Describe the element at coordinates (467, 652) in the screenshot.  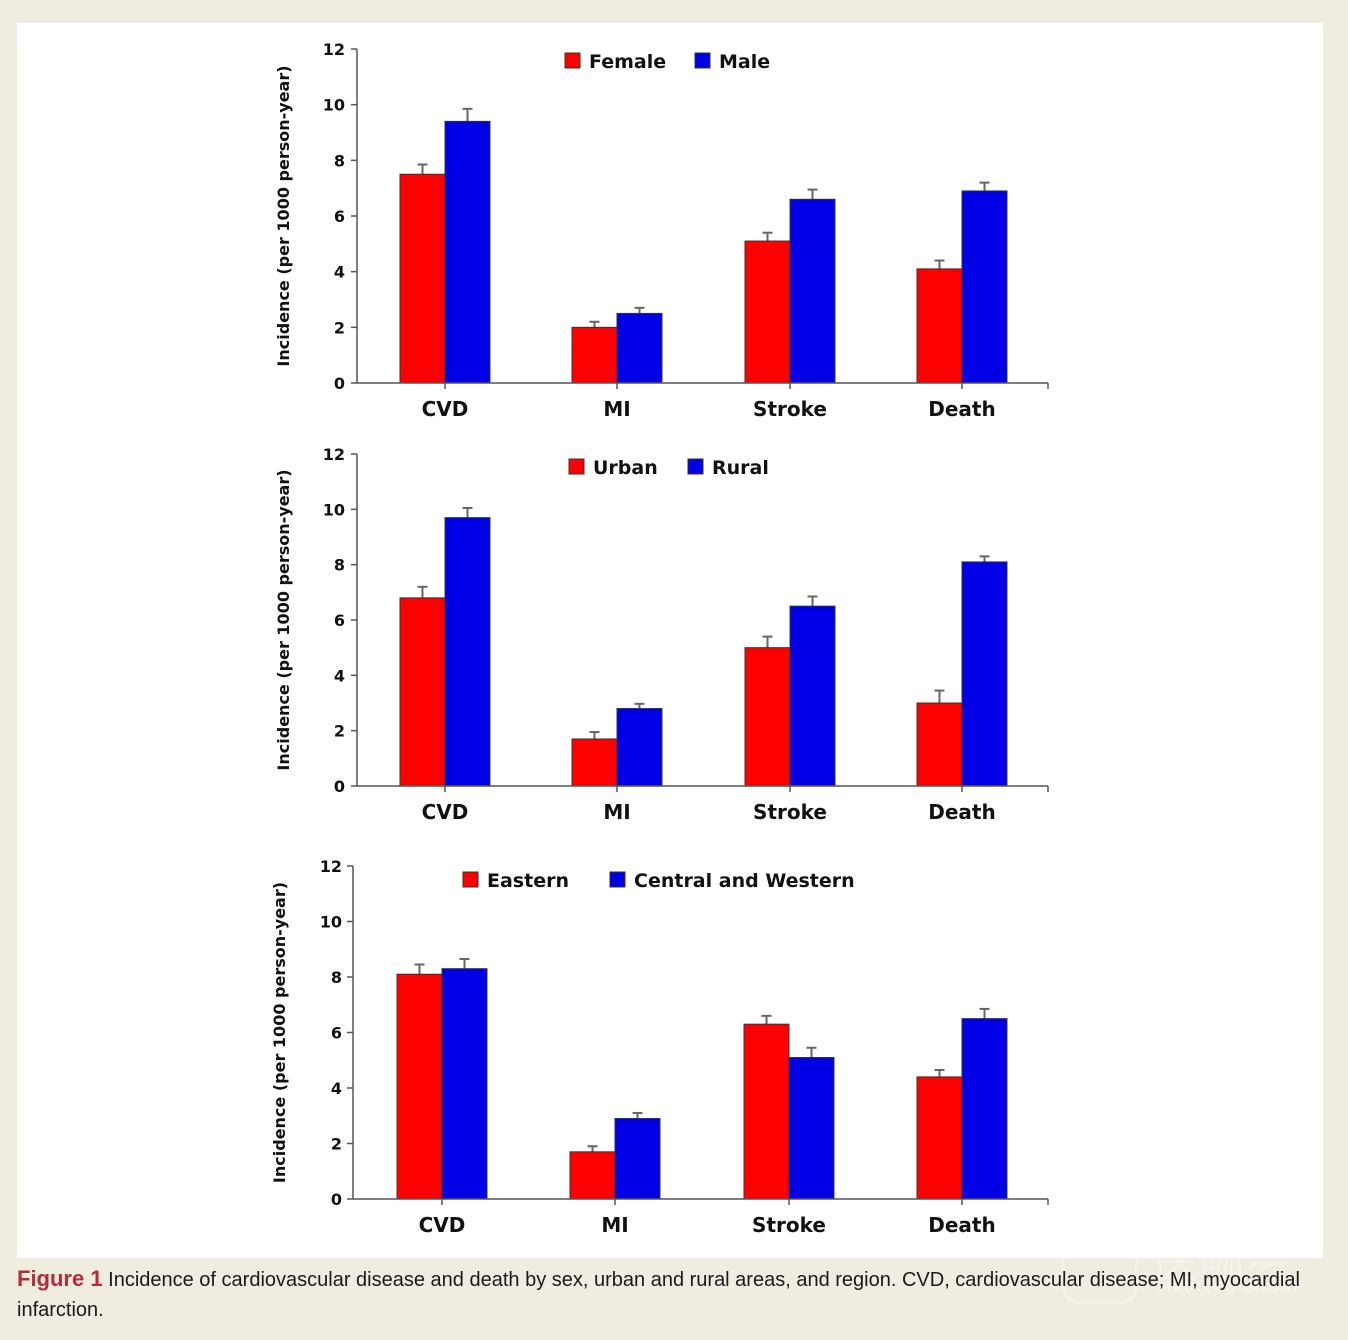
I see `bar-rural-cvd` at that location.